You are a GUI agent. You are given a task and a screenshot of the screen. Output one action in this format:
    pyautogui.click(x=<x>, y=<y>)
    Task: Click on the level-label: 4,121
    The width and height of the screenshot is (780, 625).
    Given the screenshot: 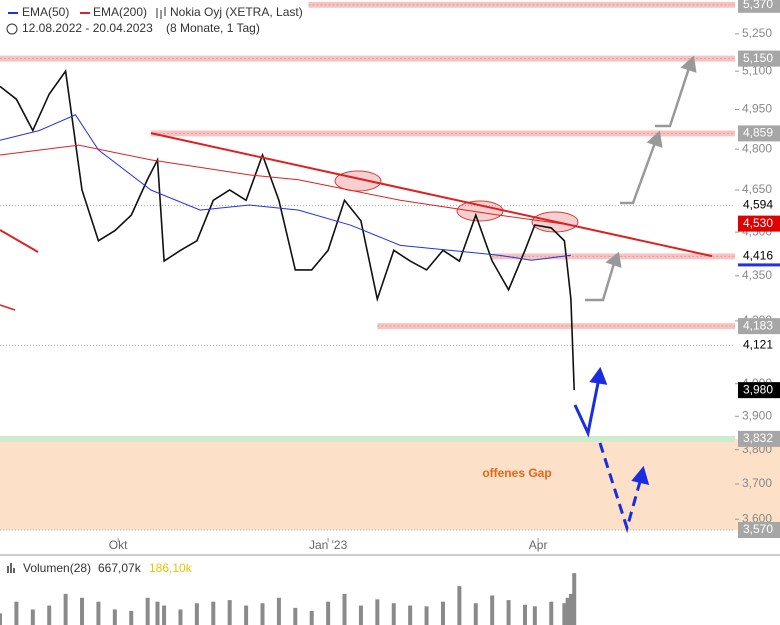 What is the action you would take?
    pyautogui.click(x=758, y=345)
    